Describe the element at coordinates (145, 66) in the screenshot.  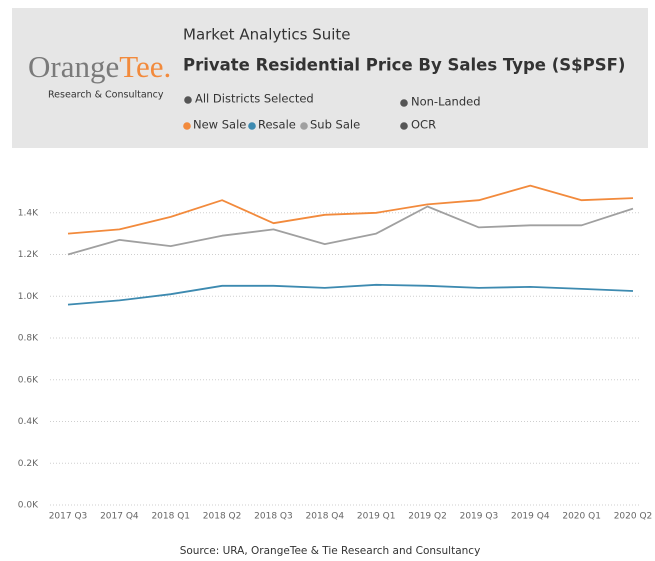
I see `logo-part: Tee.` at that location.